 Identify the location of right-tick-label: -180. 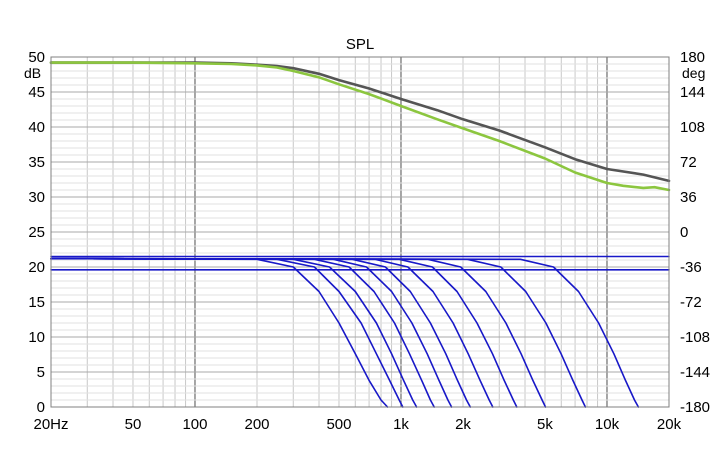
(695, 407).